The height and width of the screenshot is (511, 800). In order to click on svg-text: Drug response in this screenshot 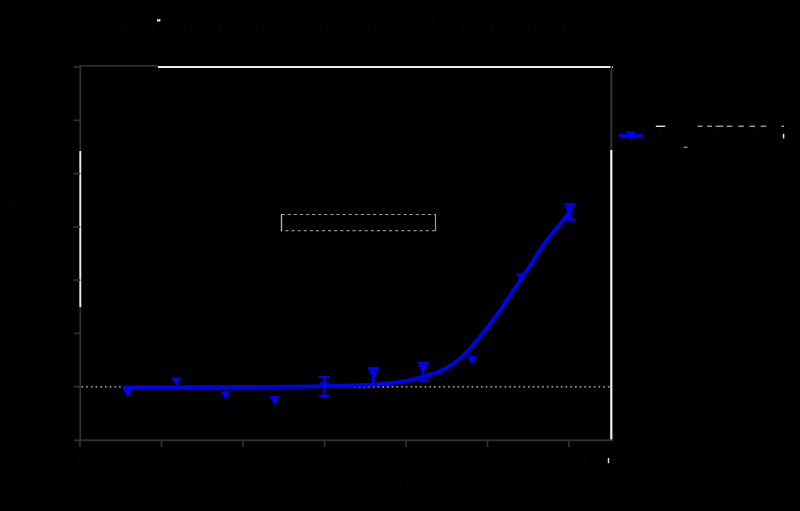, I will do `click(716, 135)`.